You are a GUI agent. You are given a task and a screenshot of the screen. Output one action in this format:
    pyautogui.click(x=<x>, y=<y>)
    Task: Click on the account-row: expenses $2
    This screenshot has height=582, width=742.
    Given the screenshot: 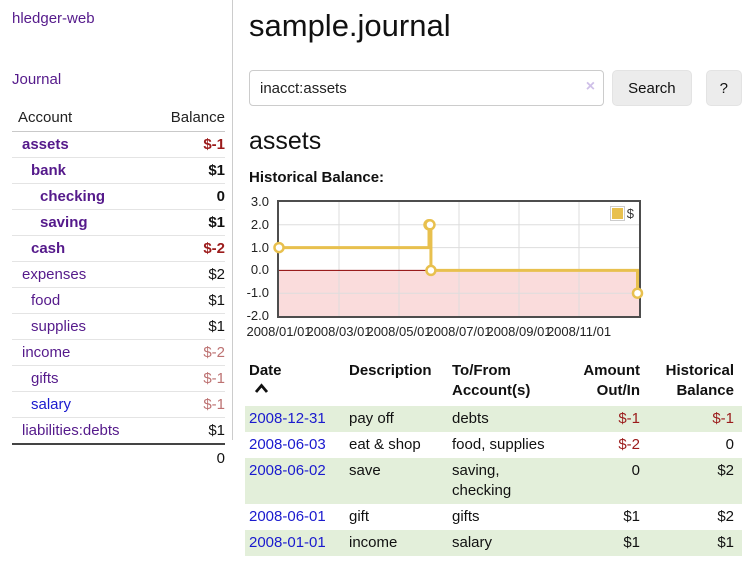 What is the action you would take?
    pyautogui.click(x=118, y=274)
    